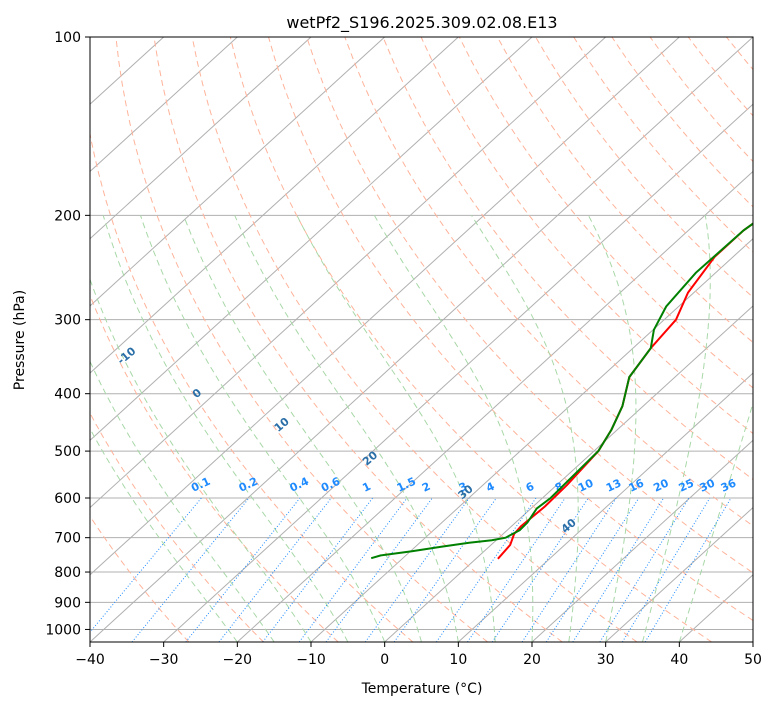 The width and height of the screenshot is (775, 708). I want to click on mixing-ratio-label: 25, so click(686, 485).